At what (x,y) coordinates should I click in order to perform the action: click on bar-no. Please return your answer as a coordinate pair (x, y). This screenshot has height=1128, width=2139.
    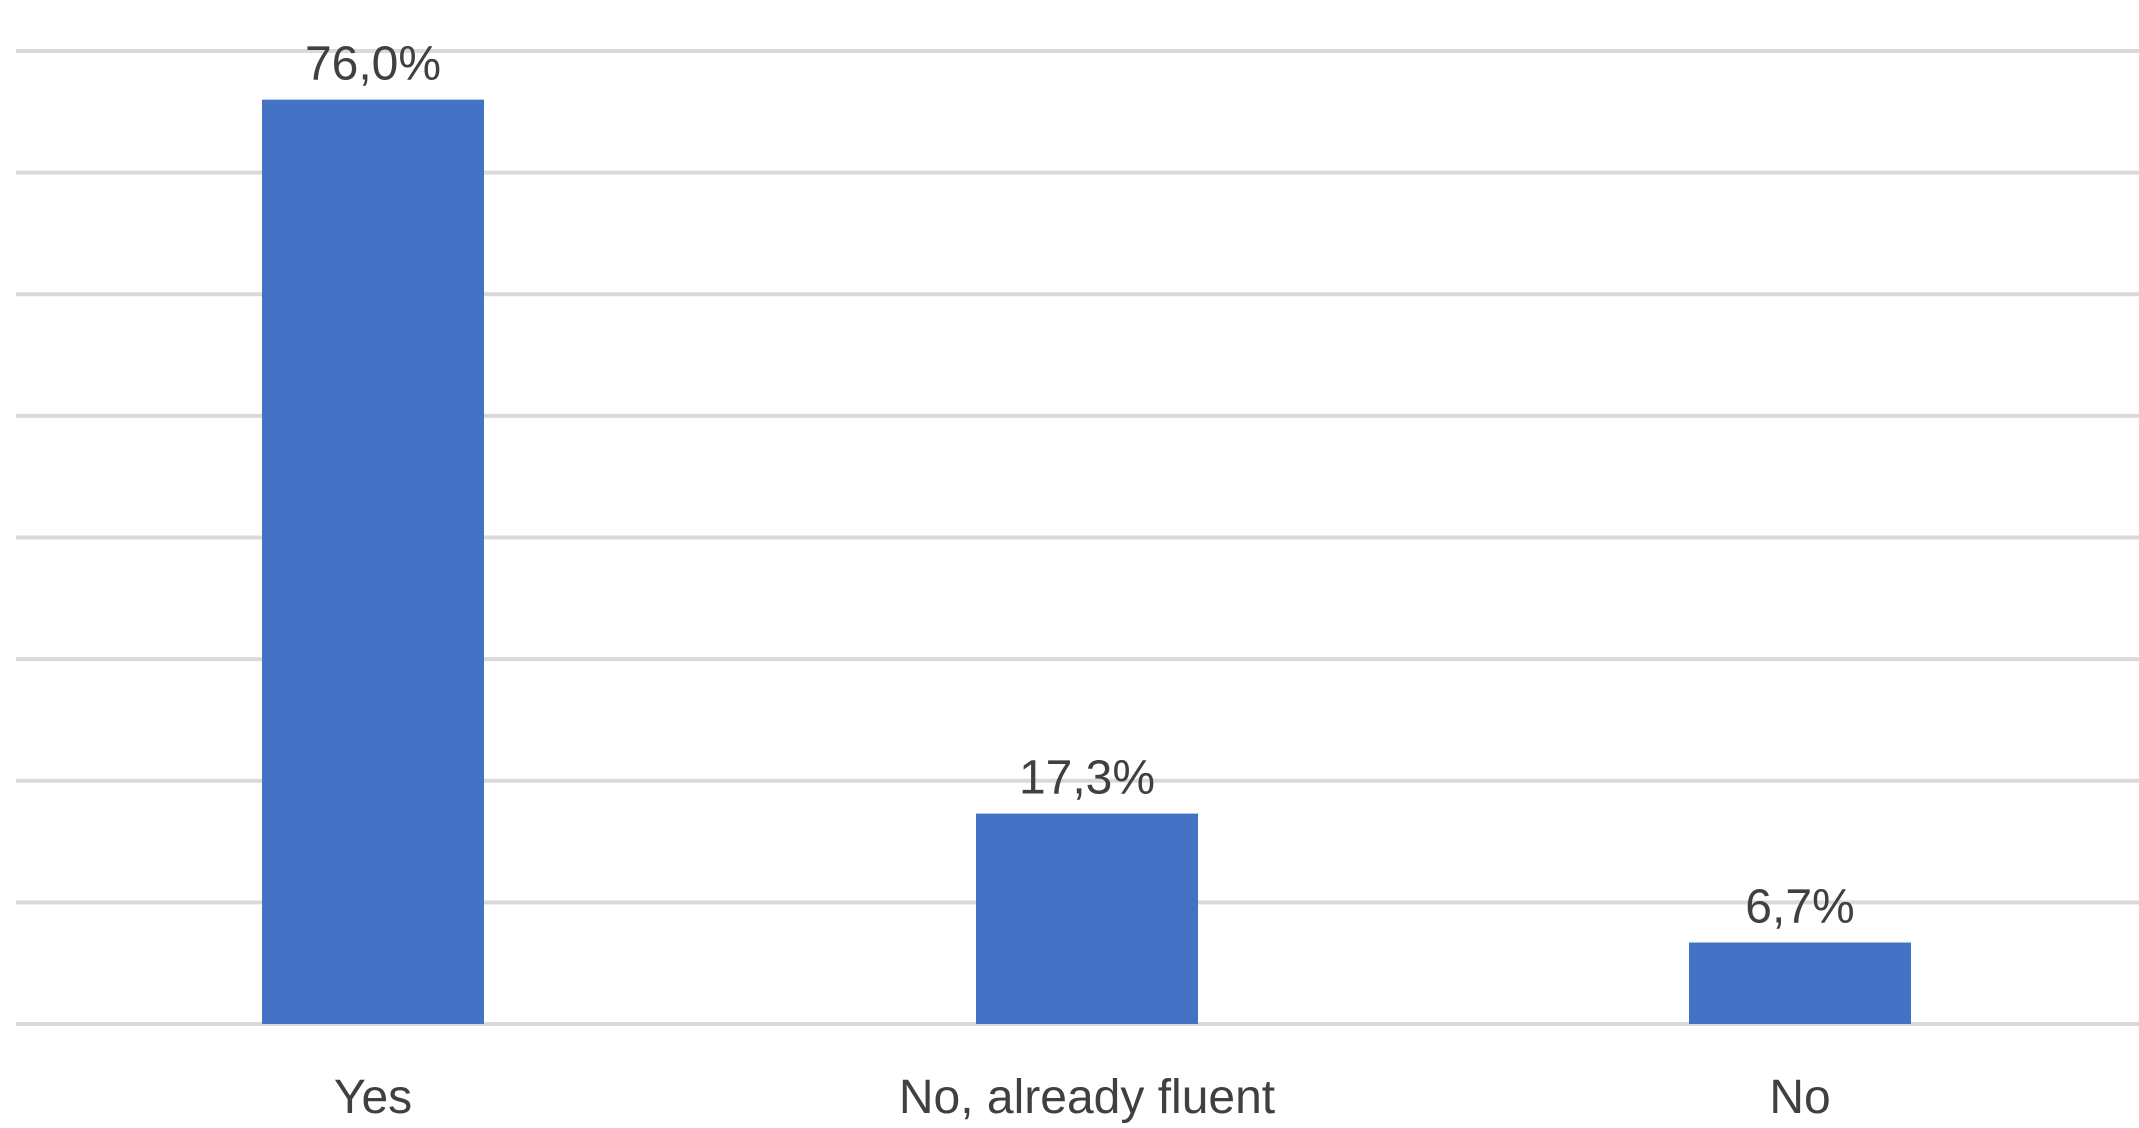
    Looking at the image, I should click on (1800, 983).